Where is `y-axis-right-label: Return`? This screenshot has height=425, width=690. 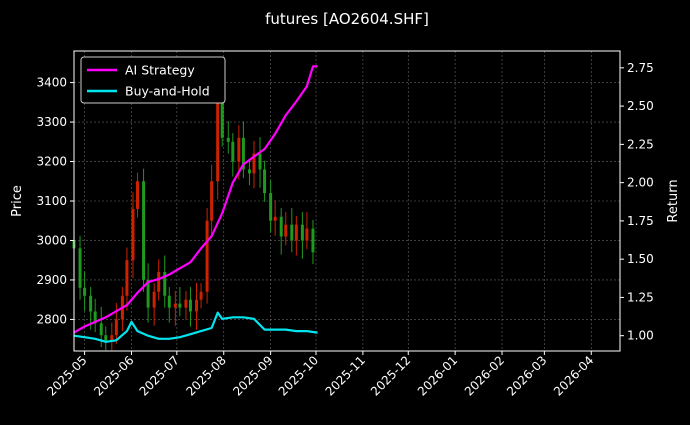 y-axis-right-label: Return is located at coordinates (673, 200).